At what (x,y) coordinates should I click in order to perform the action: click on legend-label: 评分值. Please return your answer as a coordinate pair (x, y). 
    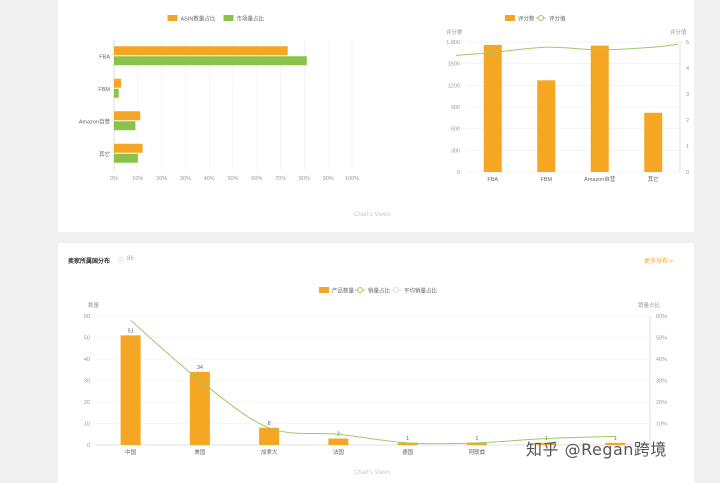
    Looking at the image, I should click on (557, 19).